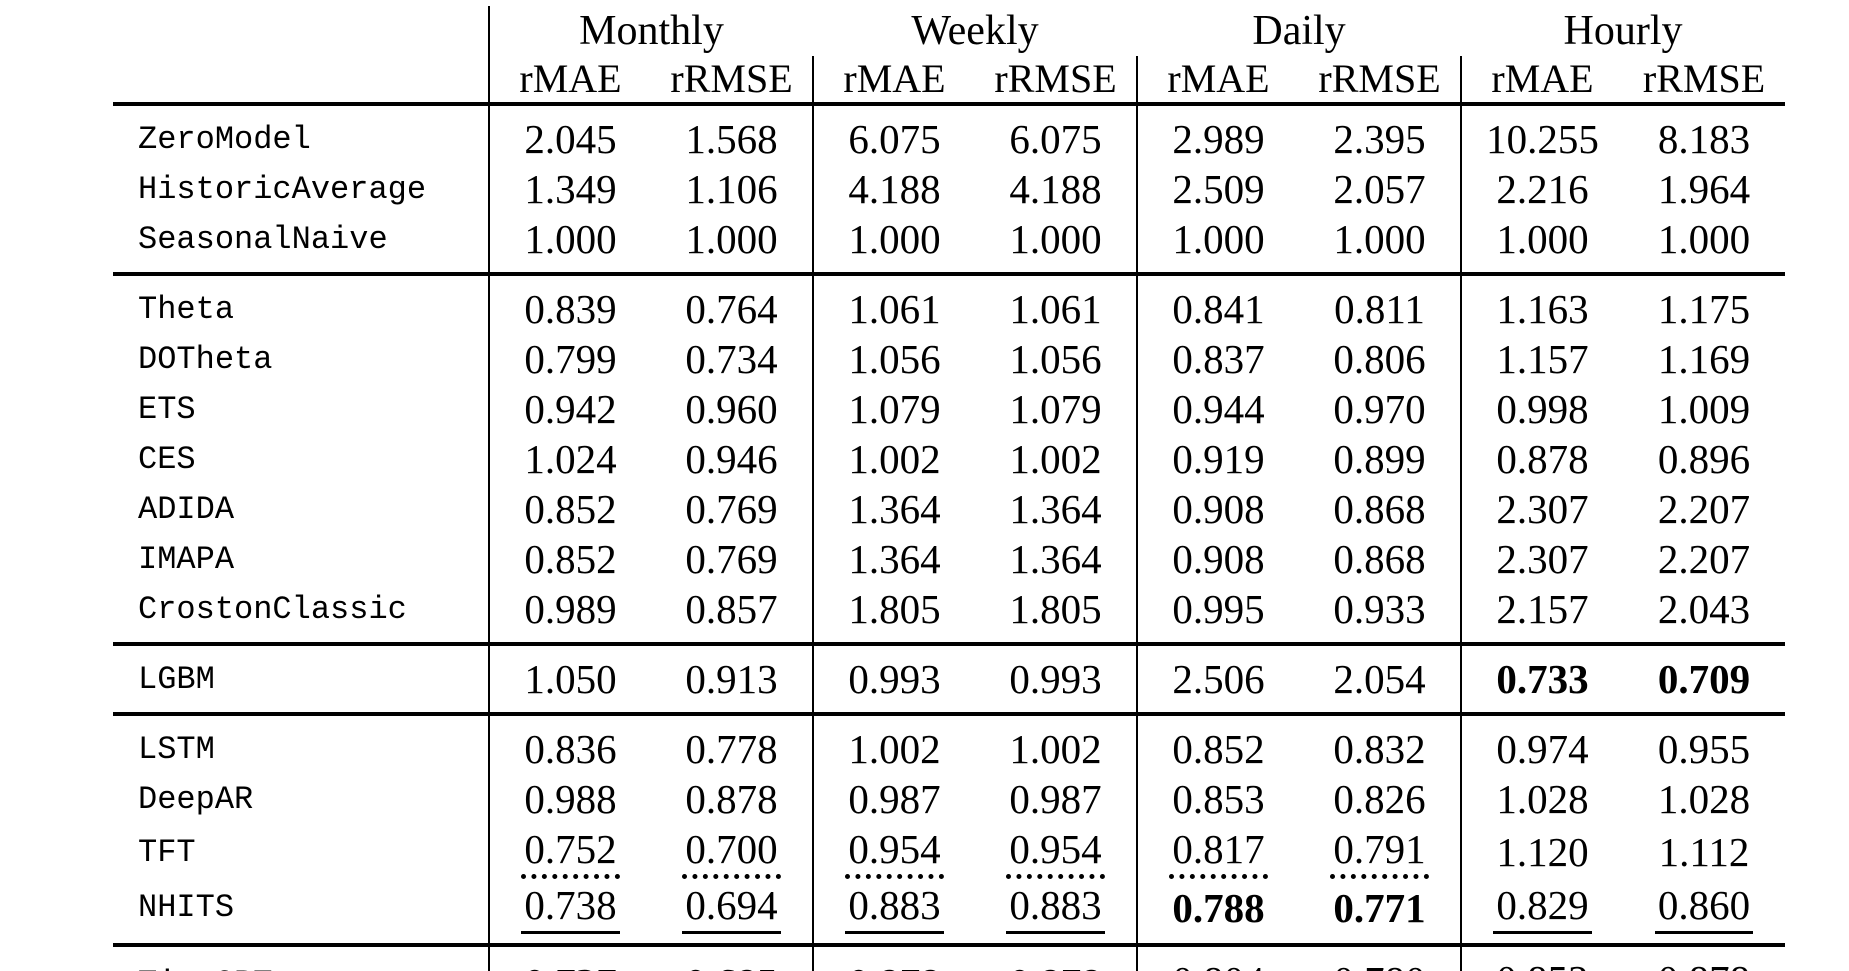 This screenshot has width=1849, height=971. What do you see at coordinates (569, 189) in the screenshot?
I see `metric-value-cell: 1.349` at bounding box center [569, 189].